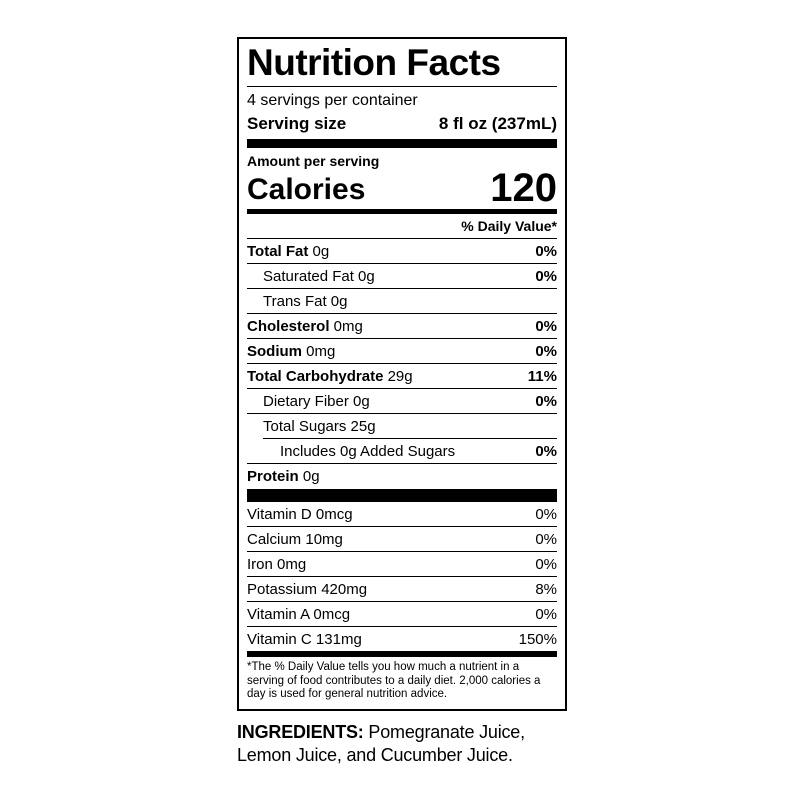  What do you see at coordinates (313, 161) in the screenshot?
I see `amount-per-serving-label: Amount per serving` at bounding box center [313, 161].